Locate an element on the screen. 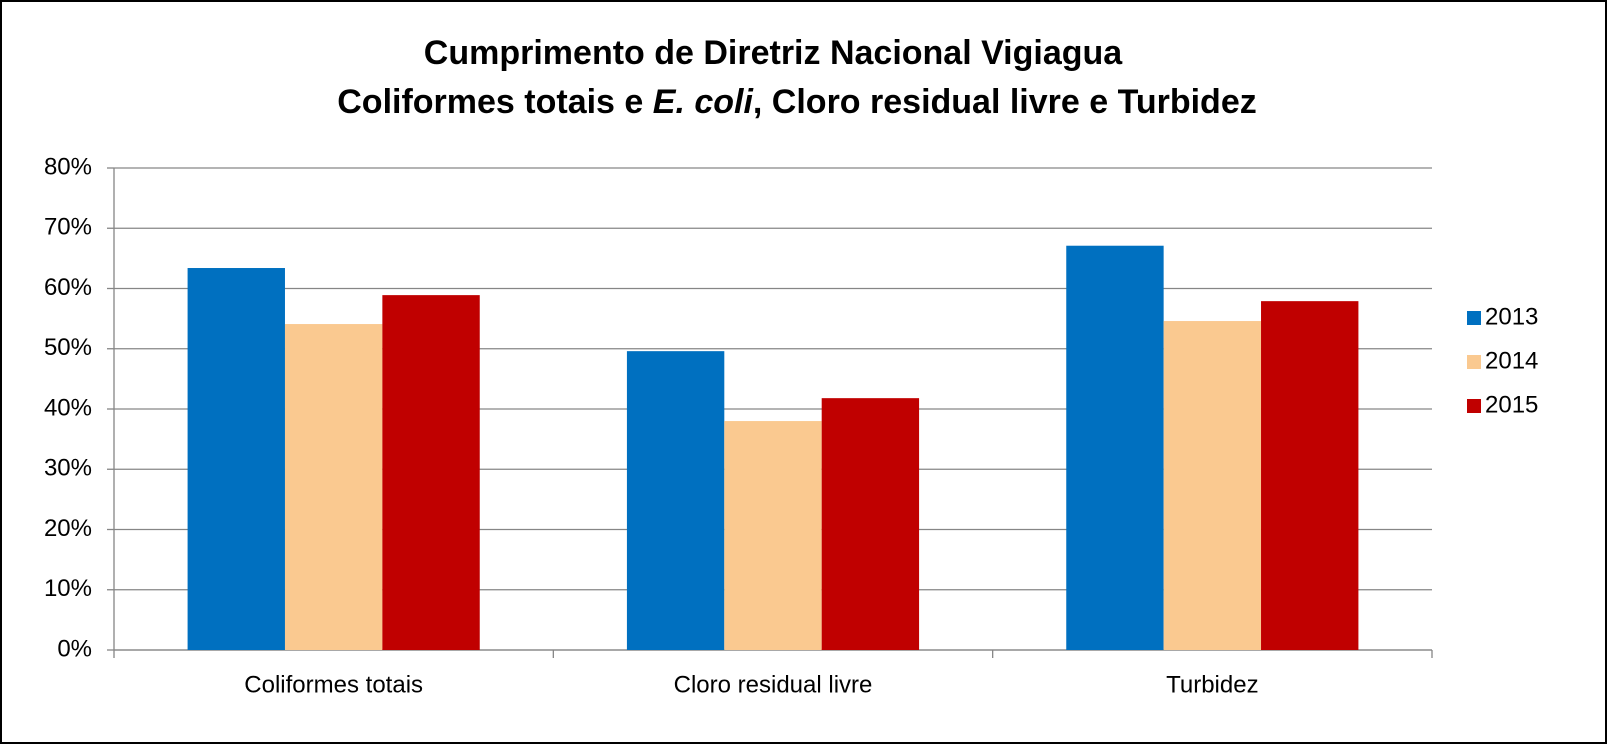 The height and width of the screenshot is (745, 1608). y-tick-label: 70% is located at coordinates (68, 227).